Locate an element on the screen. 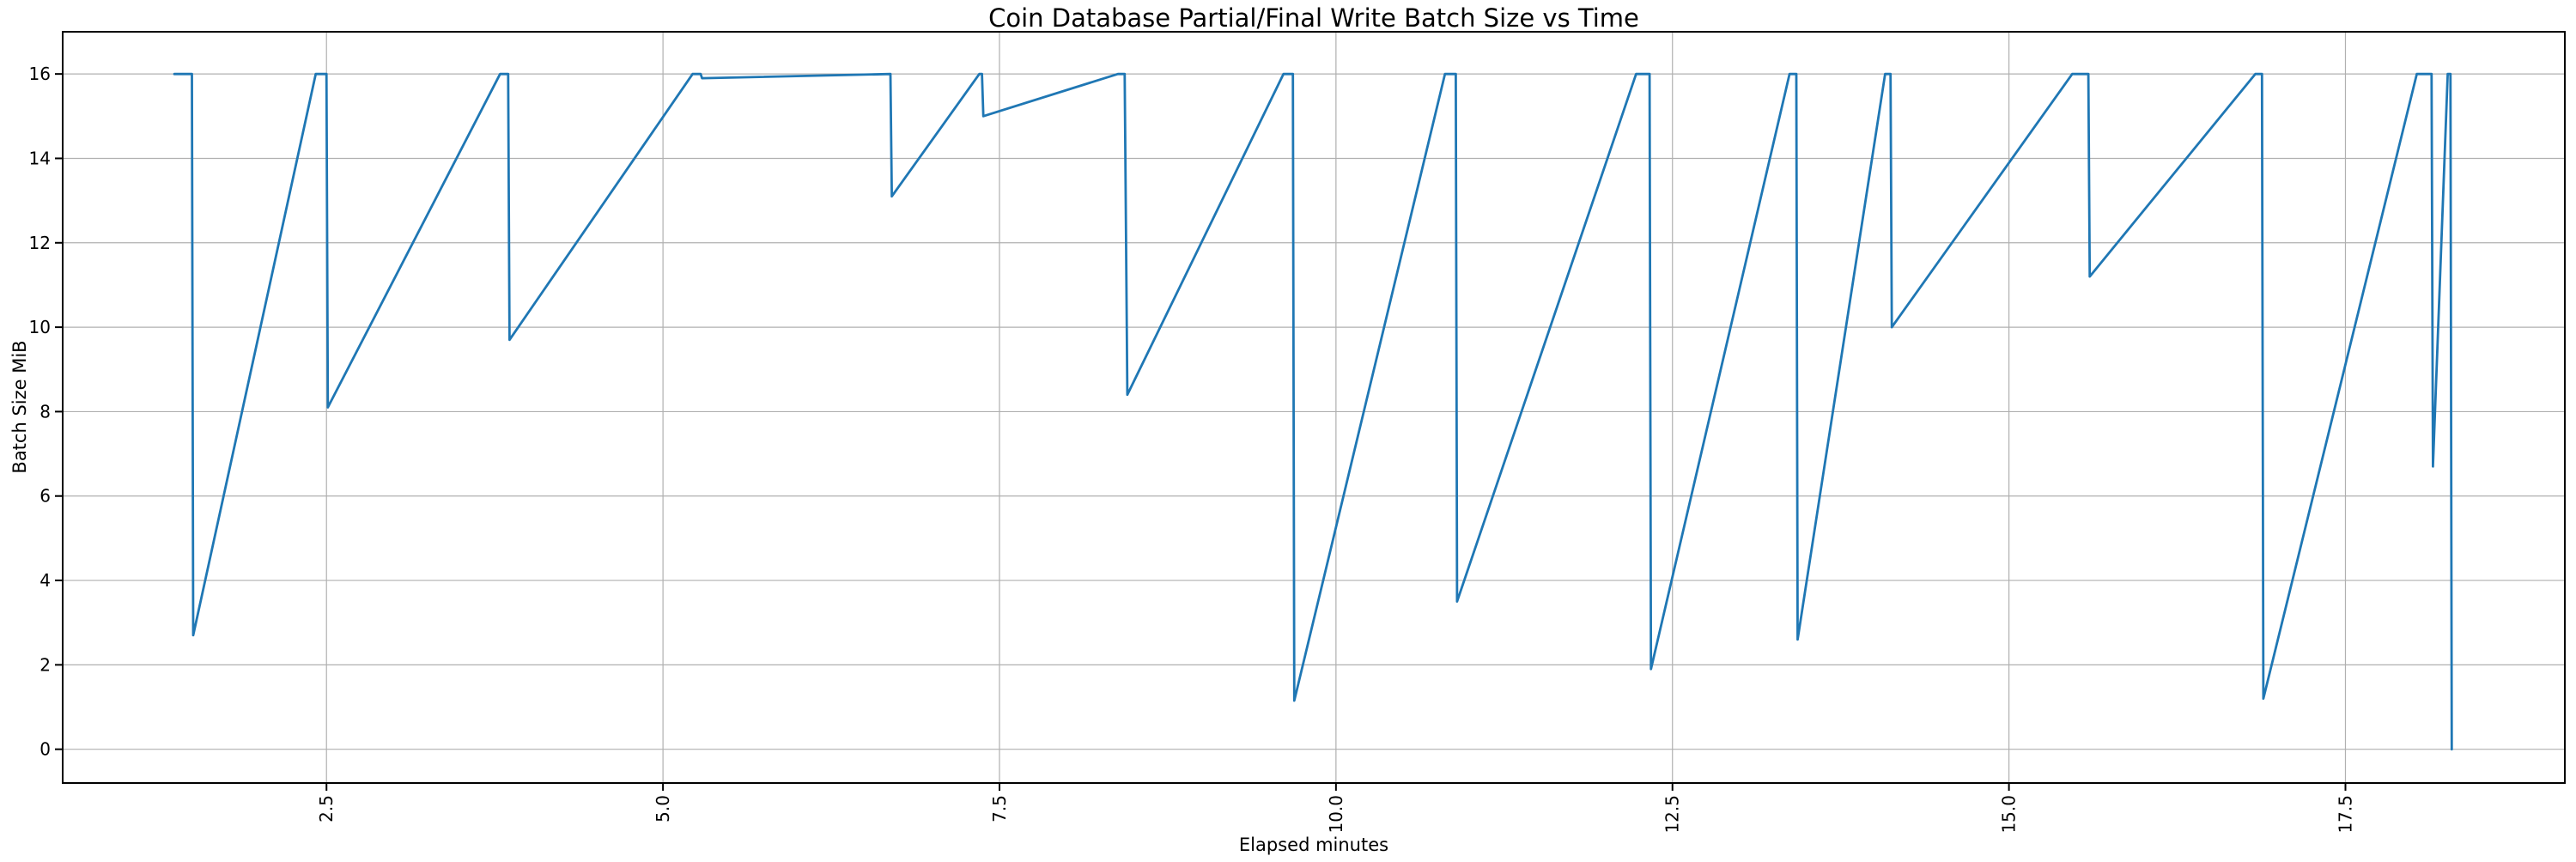 The height and width of the screenshot is (862, 2576). x-tick-label: 7.5 is located at coordinates (999, 809).